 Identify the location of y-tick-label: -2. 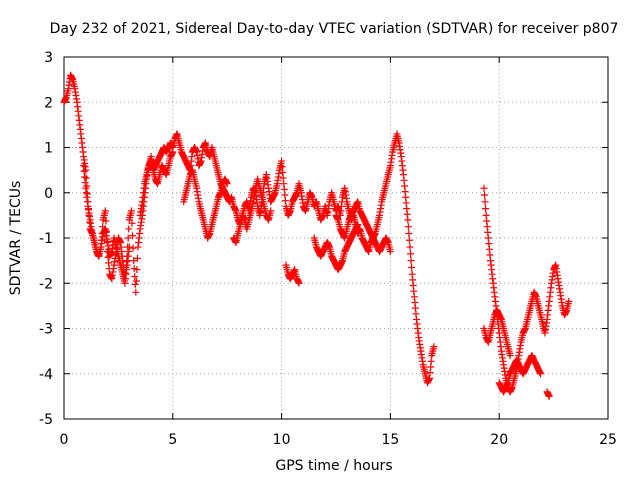
(46, 284).